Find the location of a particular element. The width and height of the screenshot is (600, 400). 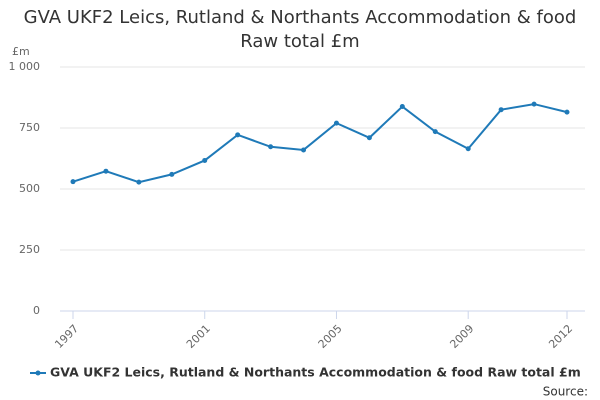

y-tick-label: 250 is located at coordinates (29, 249).